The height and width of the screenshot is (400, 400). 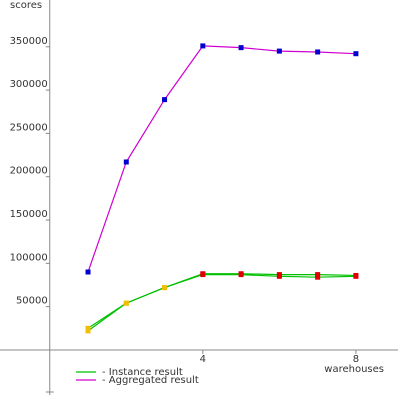 I want to click on legend-label: - Instance result, so click(x=142, y=372).